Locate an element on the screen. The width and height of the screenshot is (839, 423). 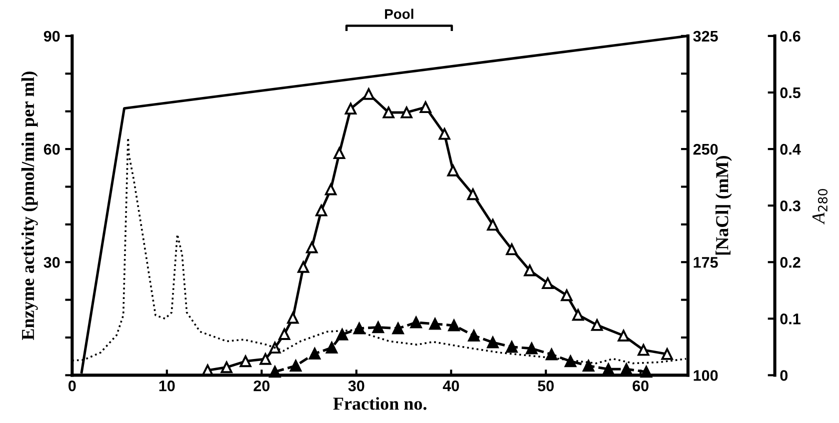
y2-tick-label: 250 is located at coordinates (705, 149).